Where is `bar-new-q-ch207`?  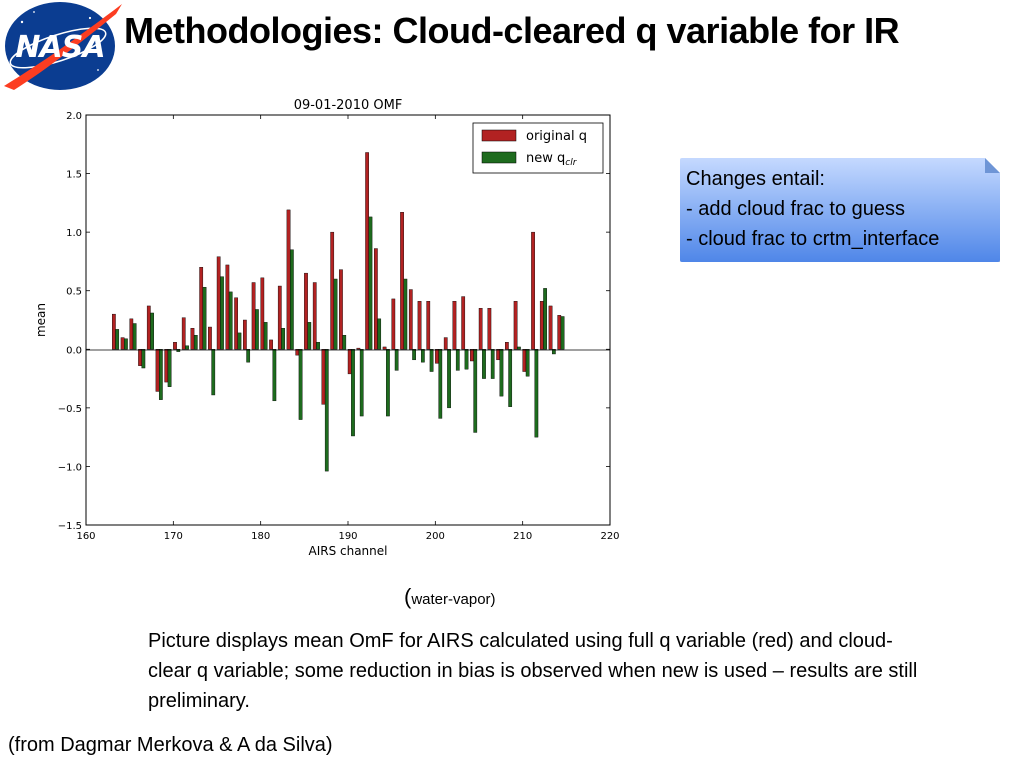 bar-new-q-ch207 is located at coordinates (501, 373).